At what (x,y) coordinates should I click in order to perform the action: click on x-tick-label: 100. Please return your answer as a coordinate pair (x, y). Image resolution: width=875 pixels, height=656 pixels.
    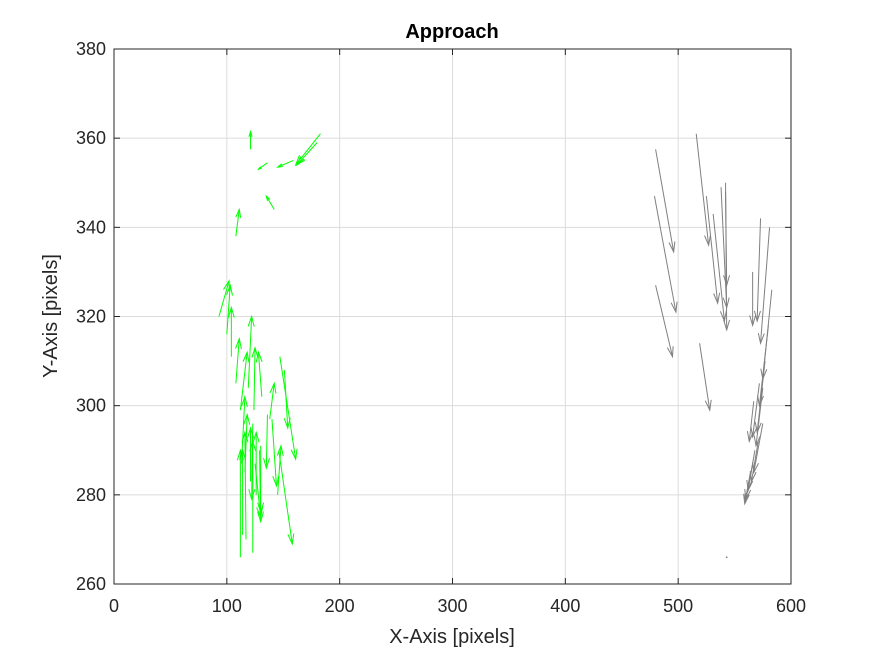
    Looking at the image, I should click on (227, 606).